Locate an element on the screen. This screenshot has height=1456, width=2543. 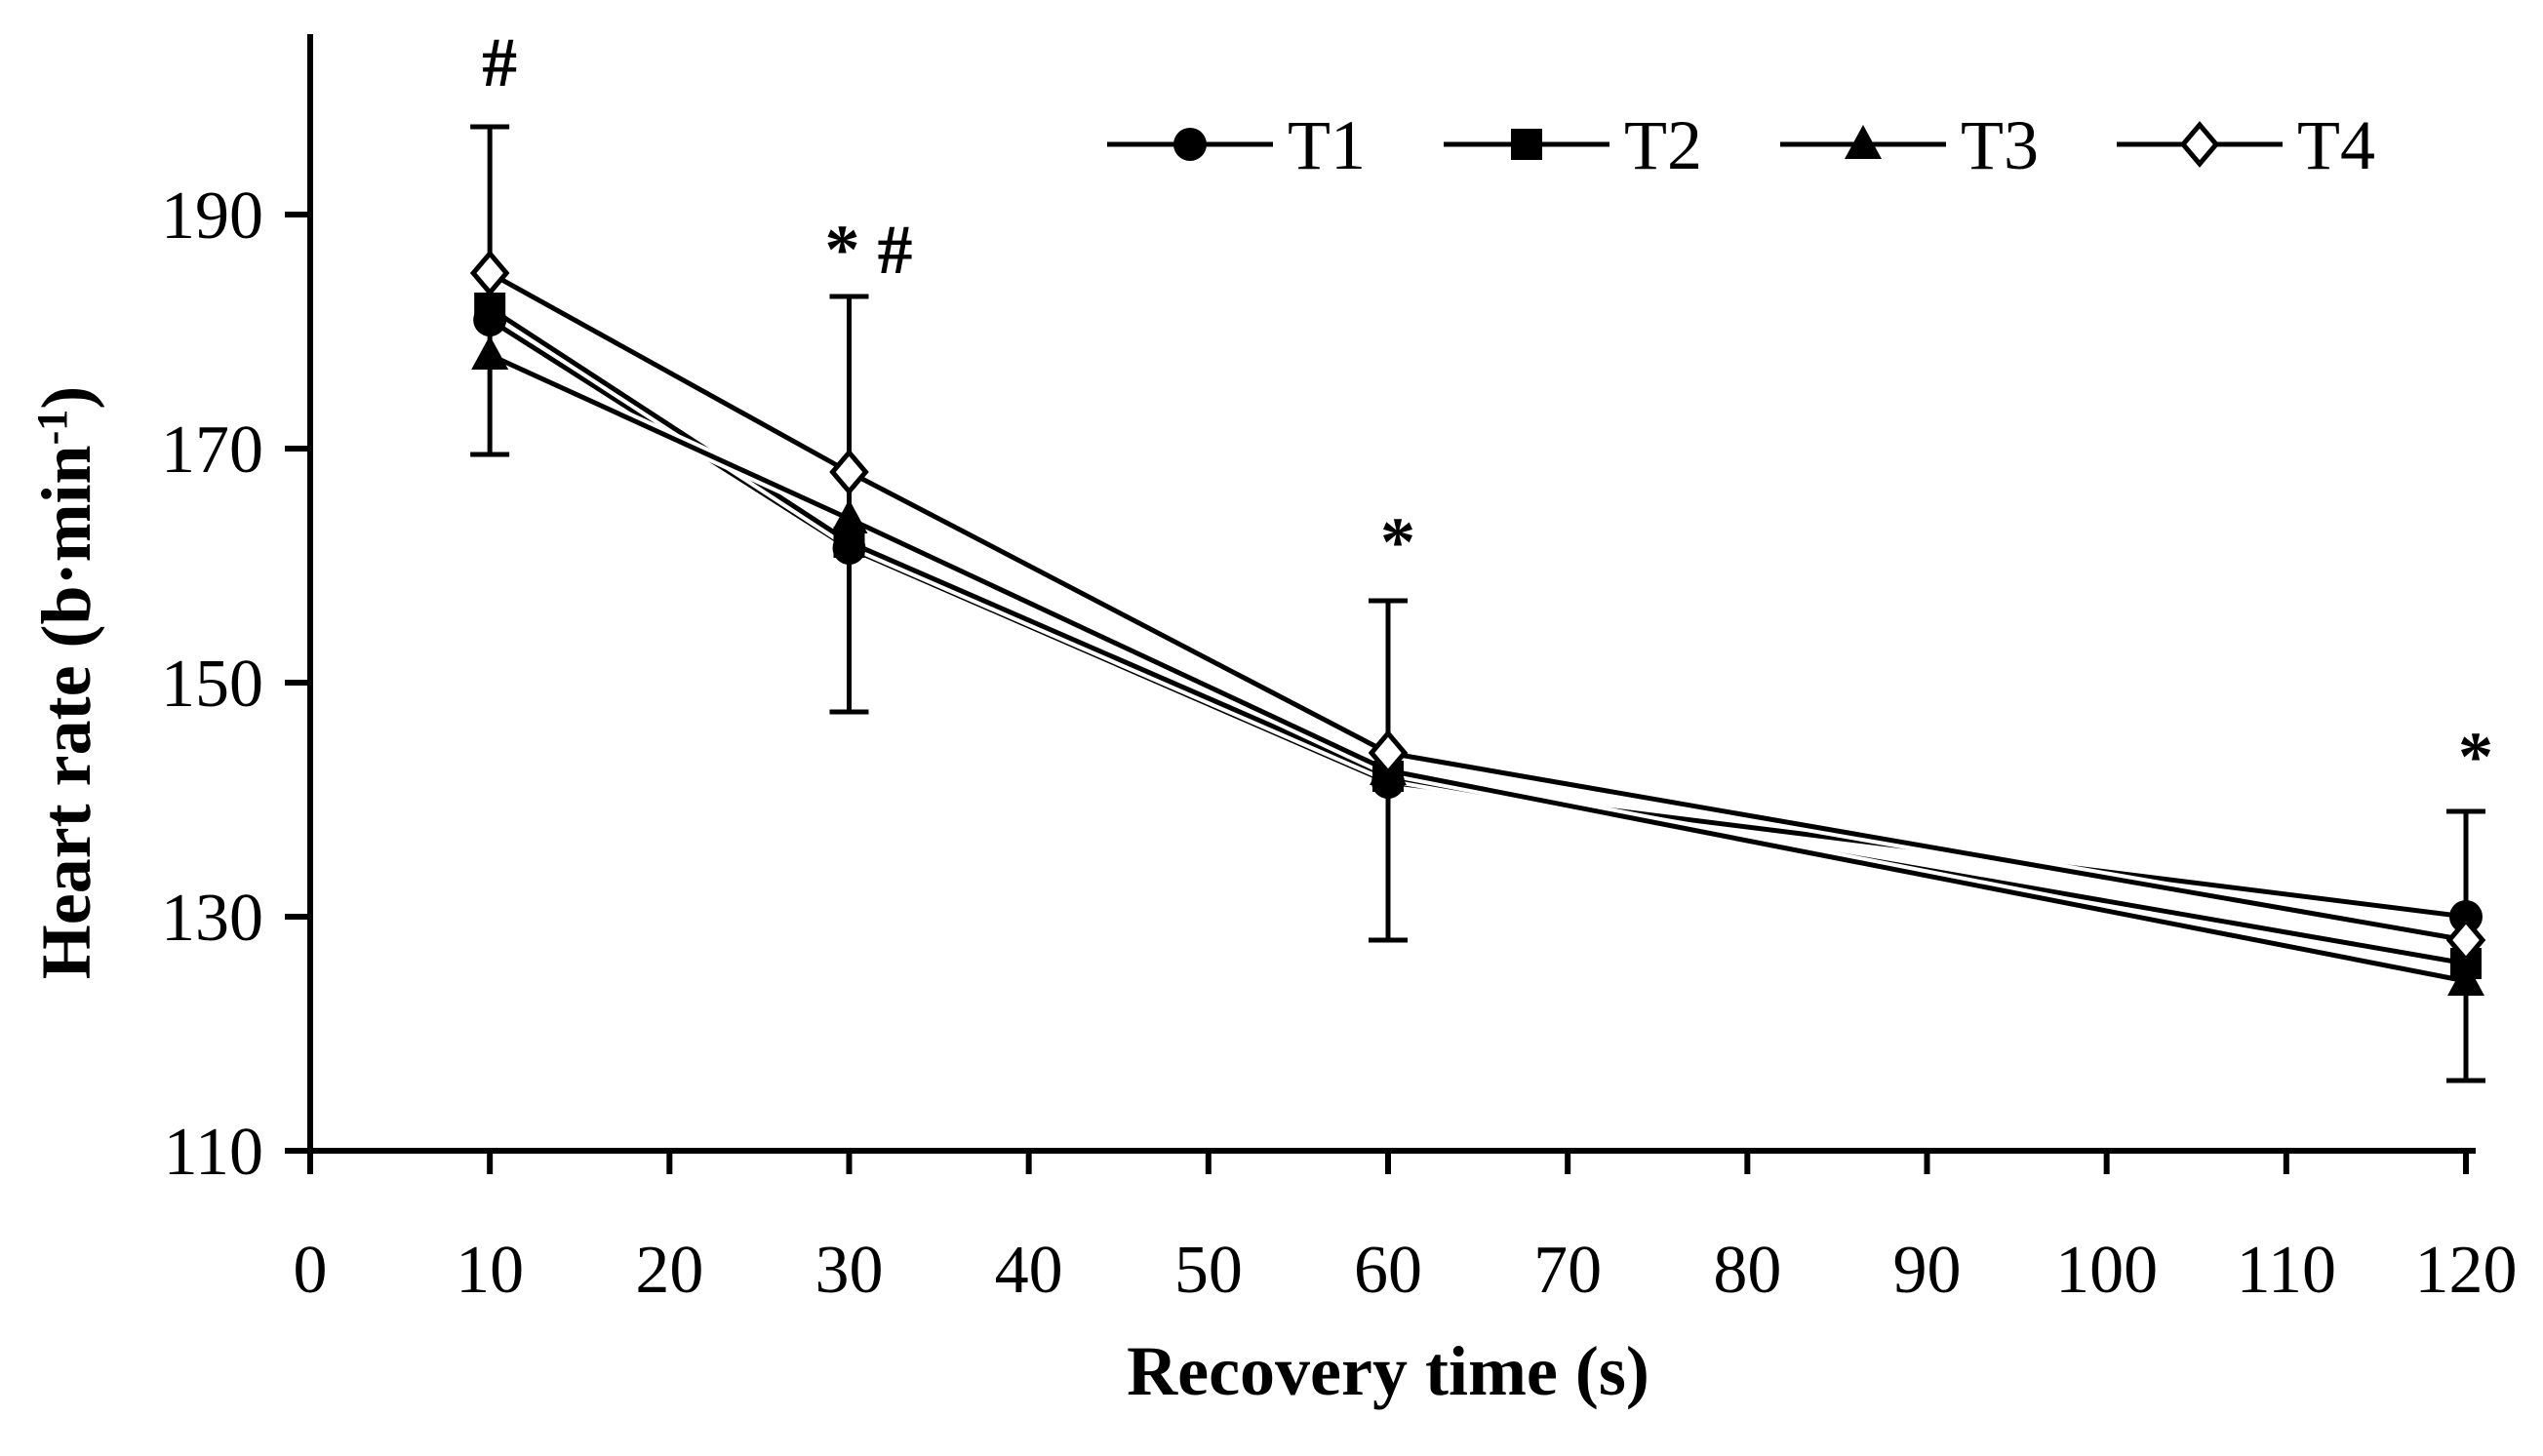
marker-t4-x10 is located at coordinates (489, 273).